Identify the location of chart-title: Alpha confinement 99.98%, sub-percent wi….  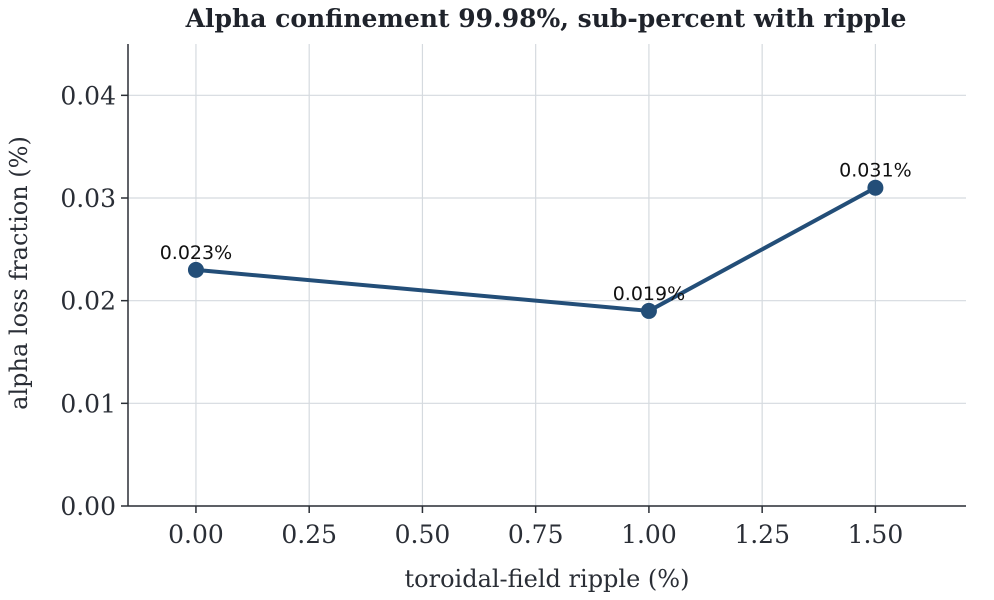
(546, 18).